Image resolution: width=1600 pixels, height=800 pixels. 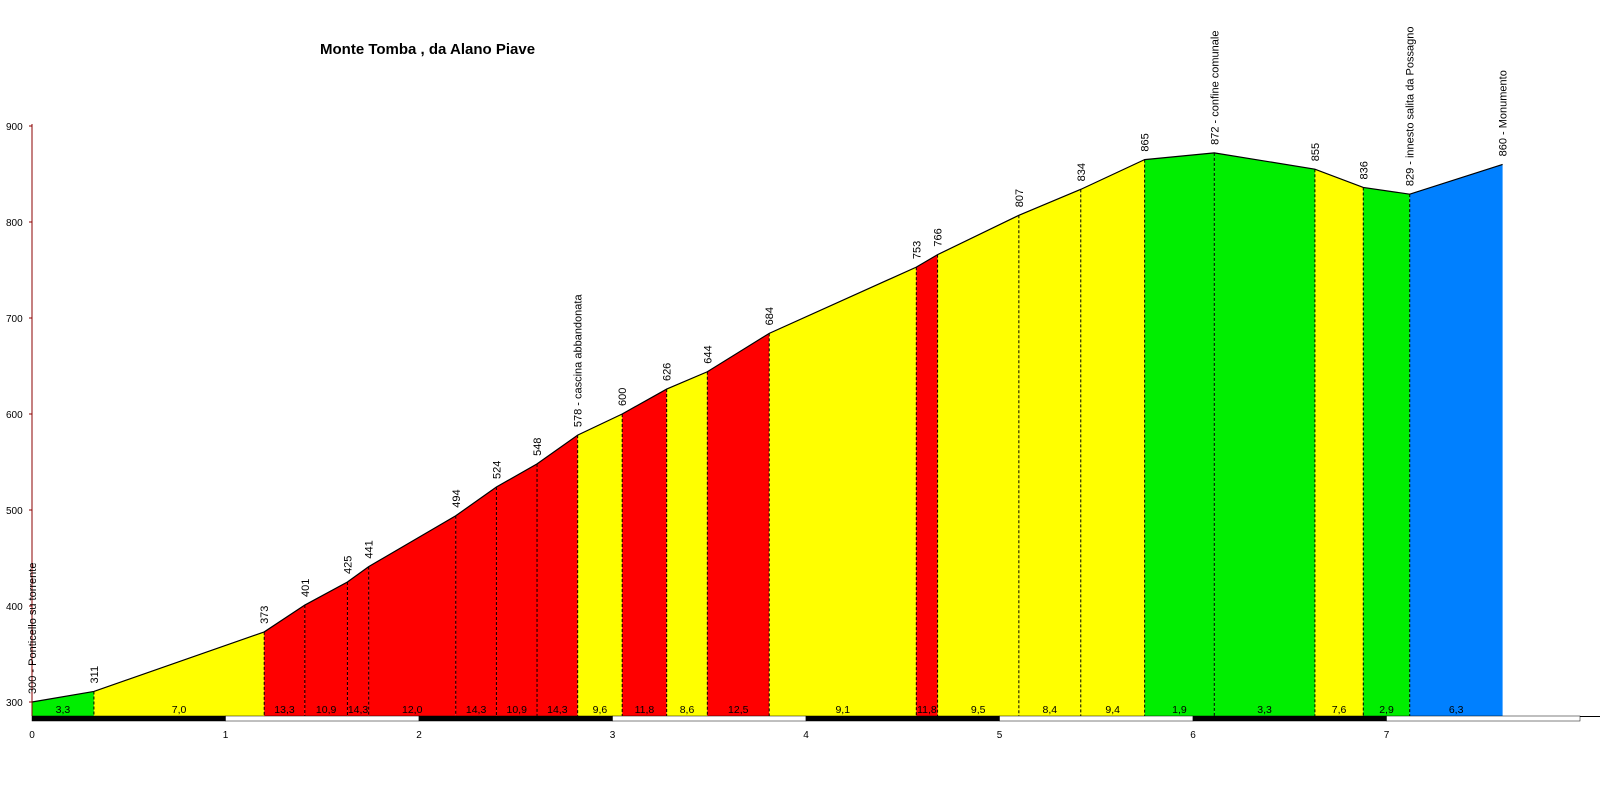 What do you see at coordinates (265, 615) in the screenshot?
I see `point-label: 373` at bounding box center [265, 615].